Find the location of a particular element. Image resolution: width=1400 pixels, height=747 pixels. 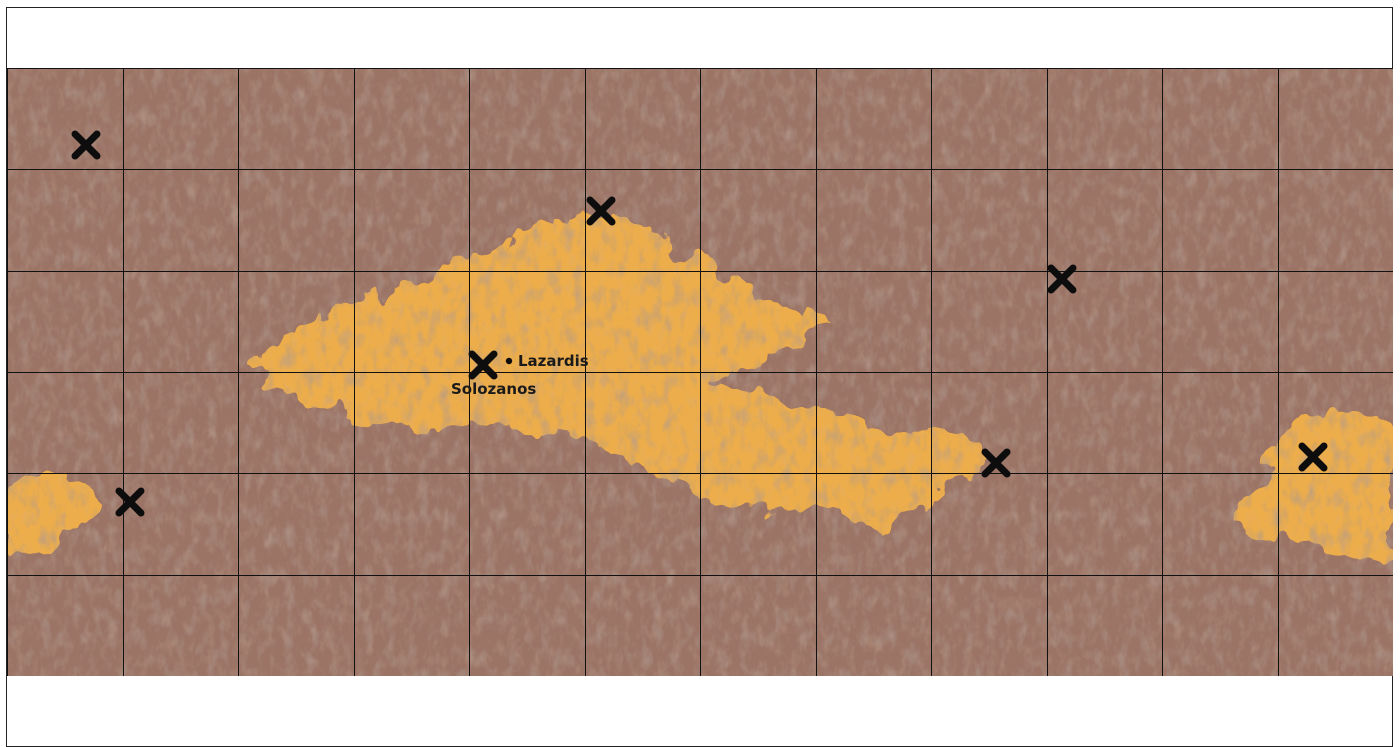

city-dot-icon is located at coordinates (509, 361).